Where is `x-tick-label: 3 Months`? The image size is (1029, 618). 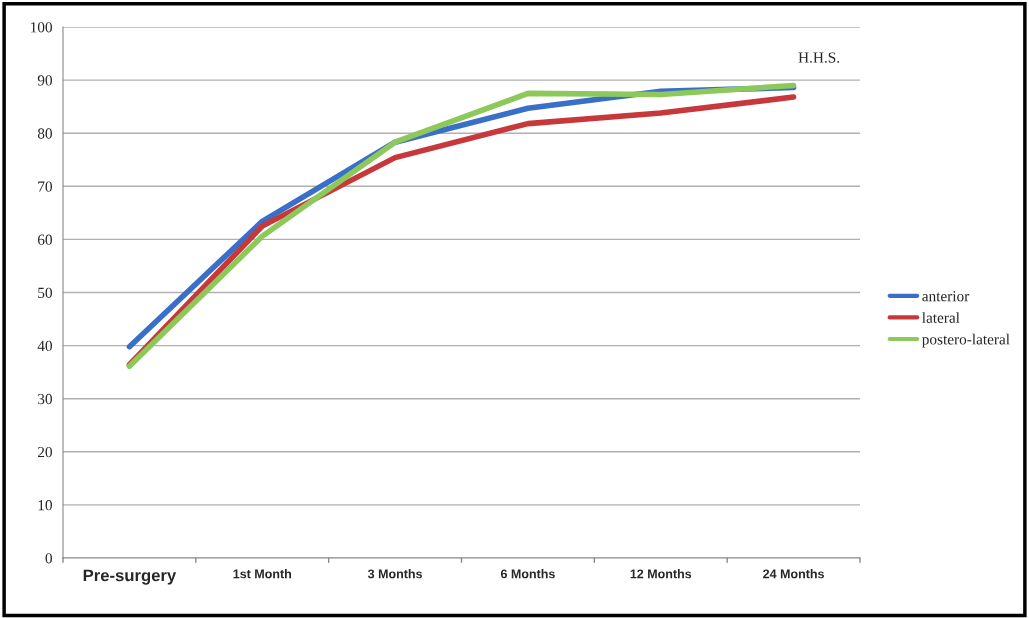
x-tick-label: 3 Months is located at coordinates (394, 574).